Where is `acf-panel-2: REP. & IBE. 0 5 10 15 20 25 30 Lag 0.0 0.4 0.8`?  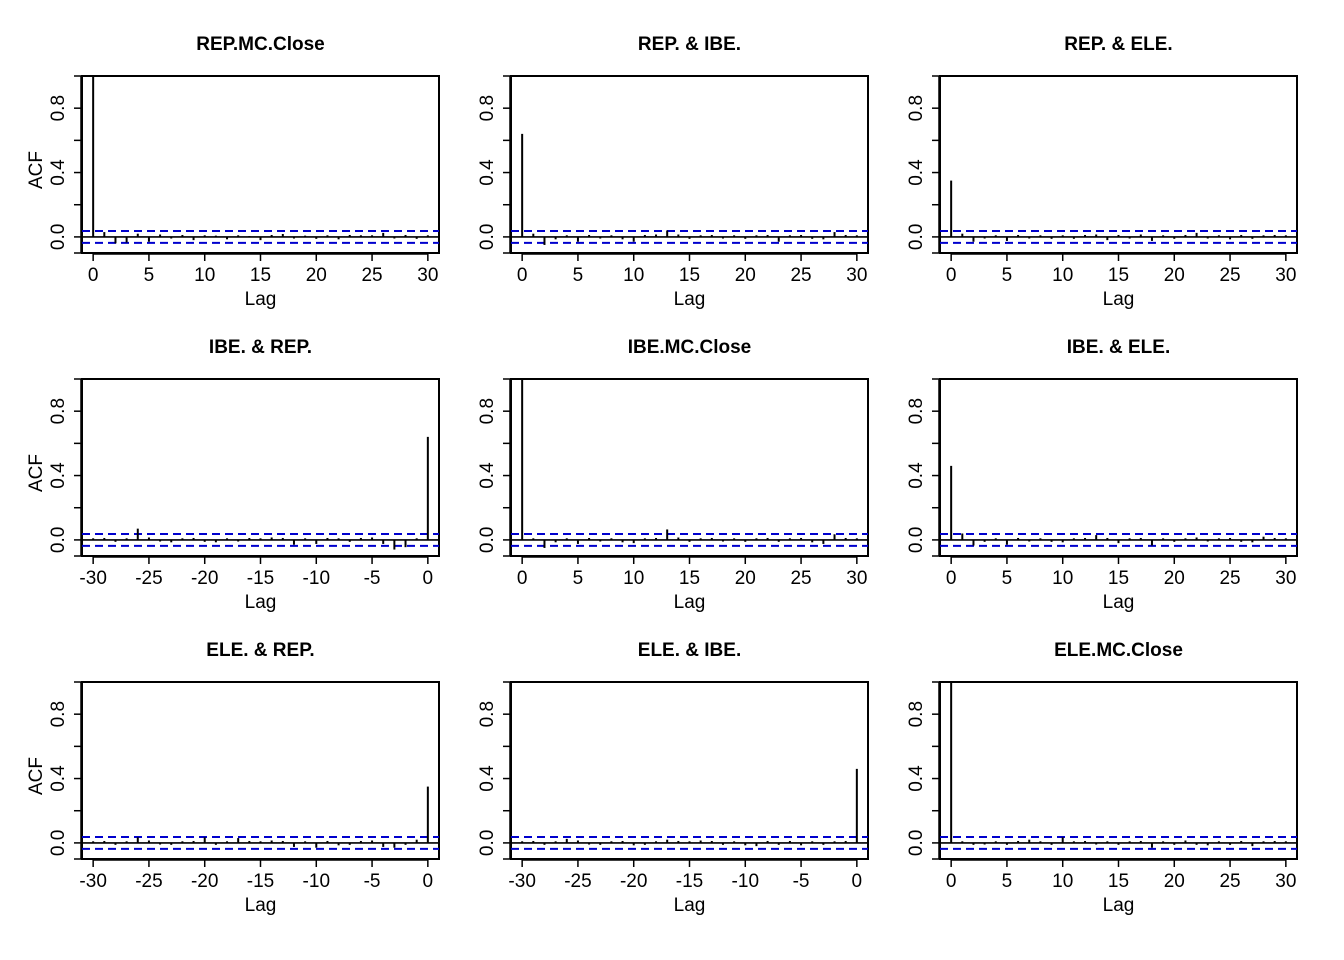
acf-panel-2: REP. & IBE. 0 5 10 15 20 25 30 Lag 0.0 0.4 0.8 is located at coordinates (673, 172).